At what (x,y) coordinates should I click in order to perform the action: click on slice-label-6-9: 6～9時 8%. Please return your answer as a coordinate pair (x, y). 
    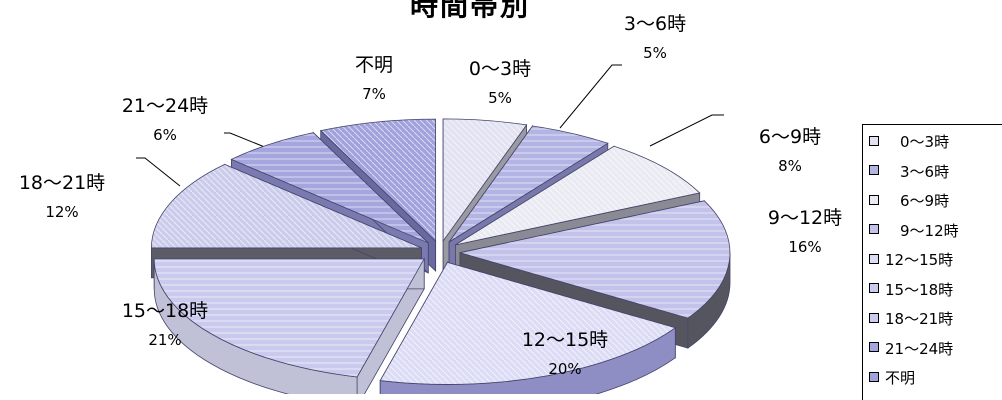
    Looking at the image, I should click on (790, 151).